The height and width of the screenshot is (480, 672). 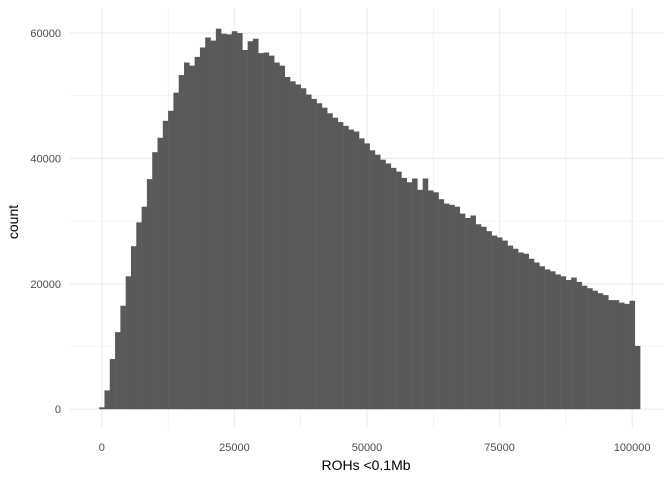 What do you see at coordinates (58, 410) in the screenshot?
I see `y-tick-label: 0` at bounding box center [58, 410].